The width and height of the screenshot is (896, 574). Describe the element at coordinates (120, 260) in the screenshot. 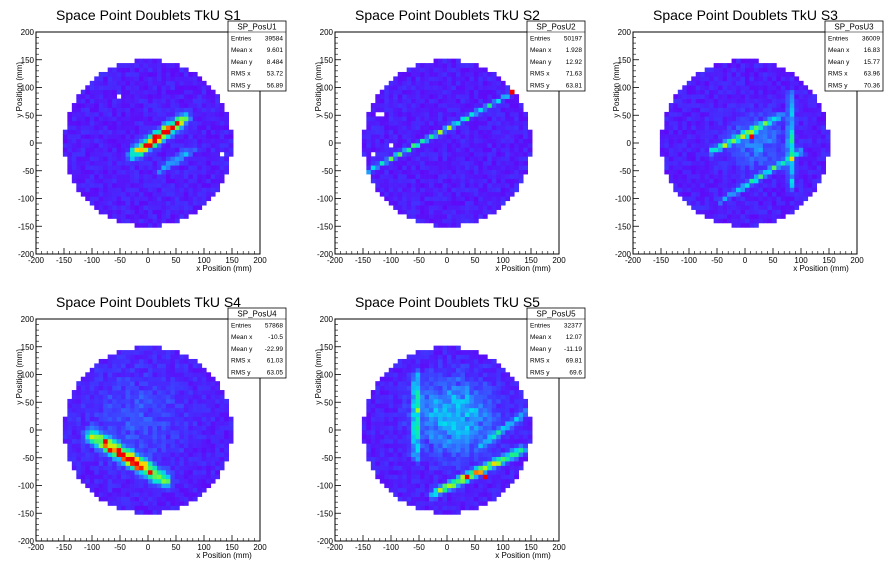

I see `x-tick-label: -50` at that location.